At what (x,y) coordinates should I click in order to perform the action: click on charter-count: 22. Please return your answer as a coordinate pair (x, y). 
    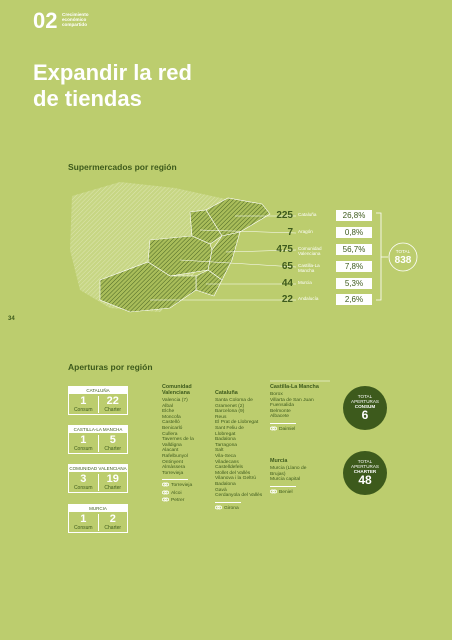
    Looking at the image, I should click on (112, 401).